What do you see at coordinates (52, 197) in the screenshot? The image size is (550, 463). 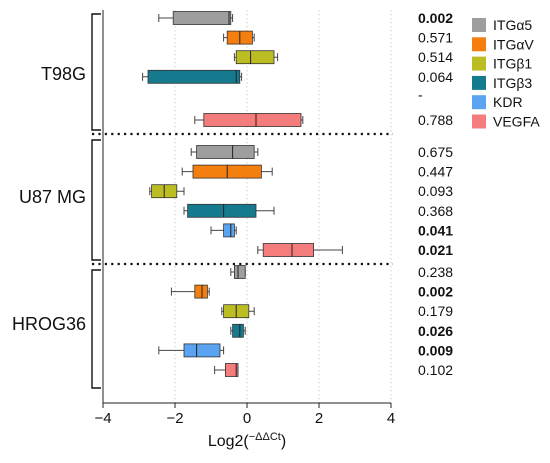 I see `group-label-1: U87 MG` at bounding box center [52, 197].